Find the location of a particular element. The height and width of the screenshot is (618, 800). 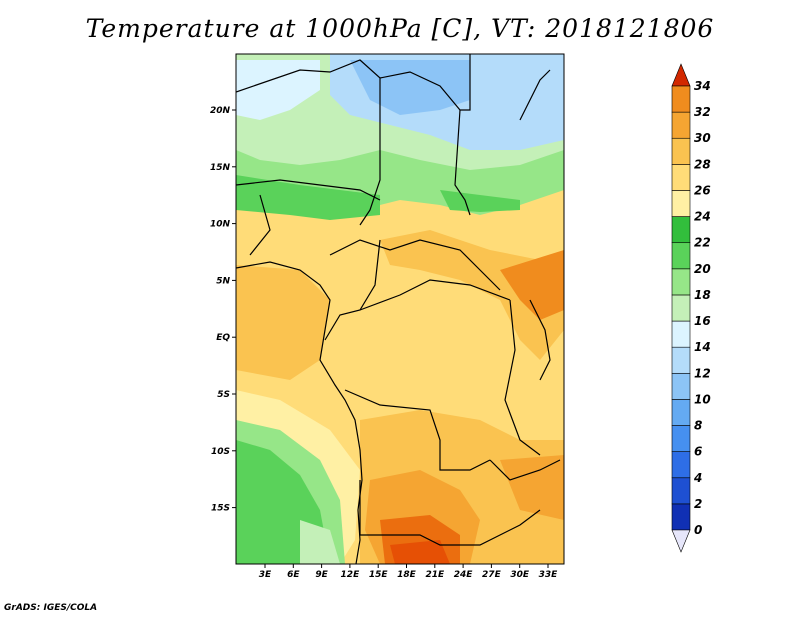

border-angola is located at coordinates (417, 430).